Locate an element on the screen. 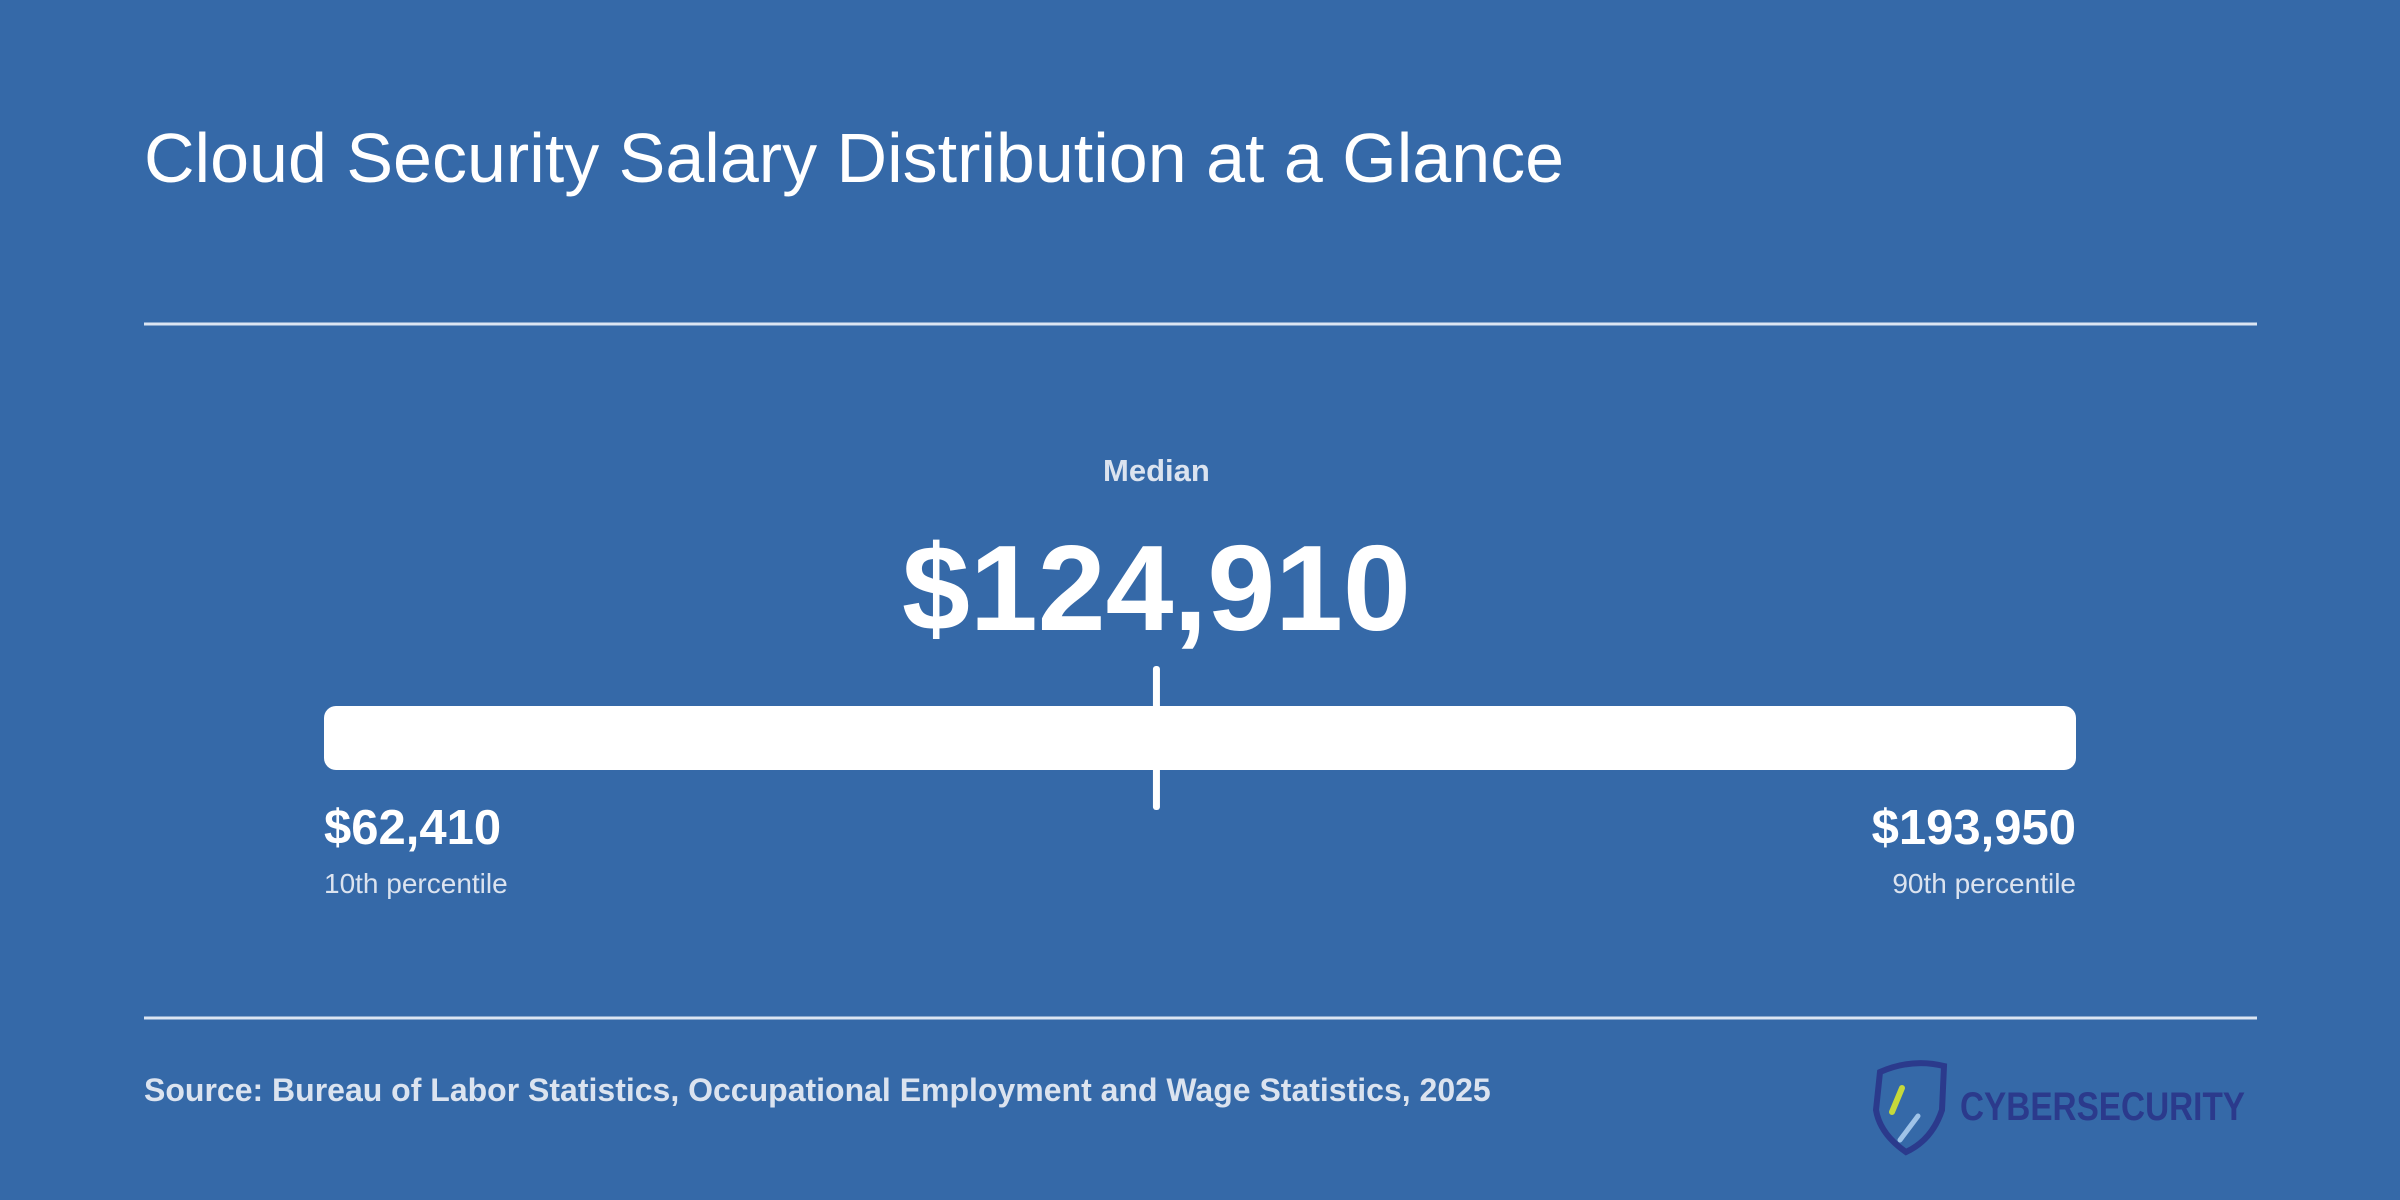 Image resolution: width=2400 pixels, height=1200 pixels. low-label: 10th percentile is located at coordinates (416, 883).